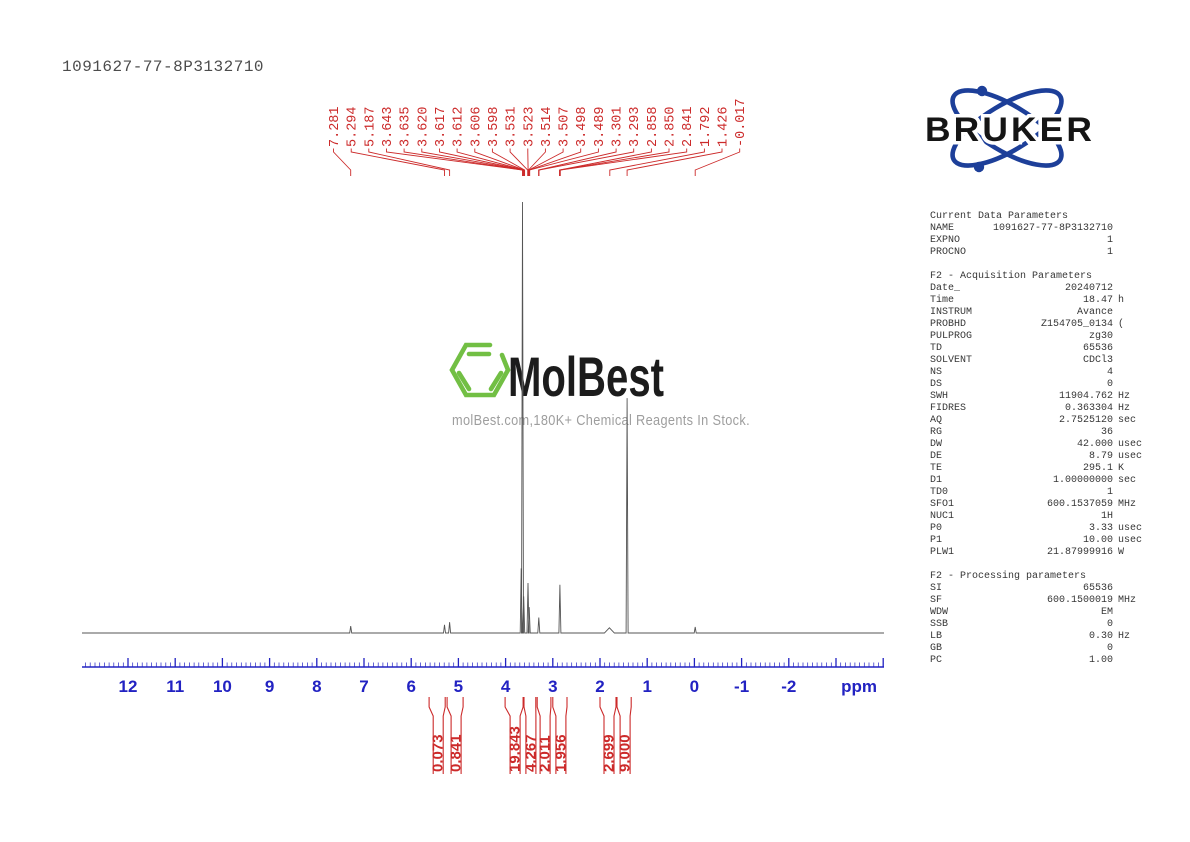 The height and width of the screenshot is (842, 1190). What do you see at coordinates (335, 126) in the screenshot?
I see `peak-label: 7.281` at bounding box center [335, 126].